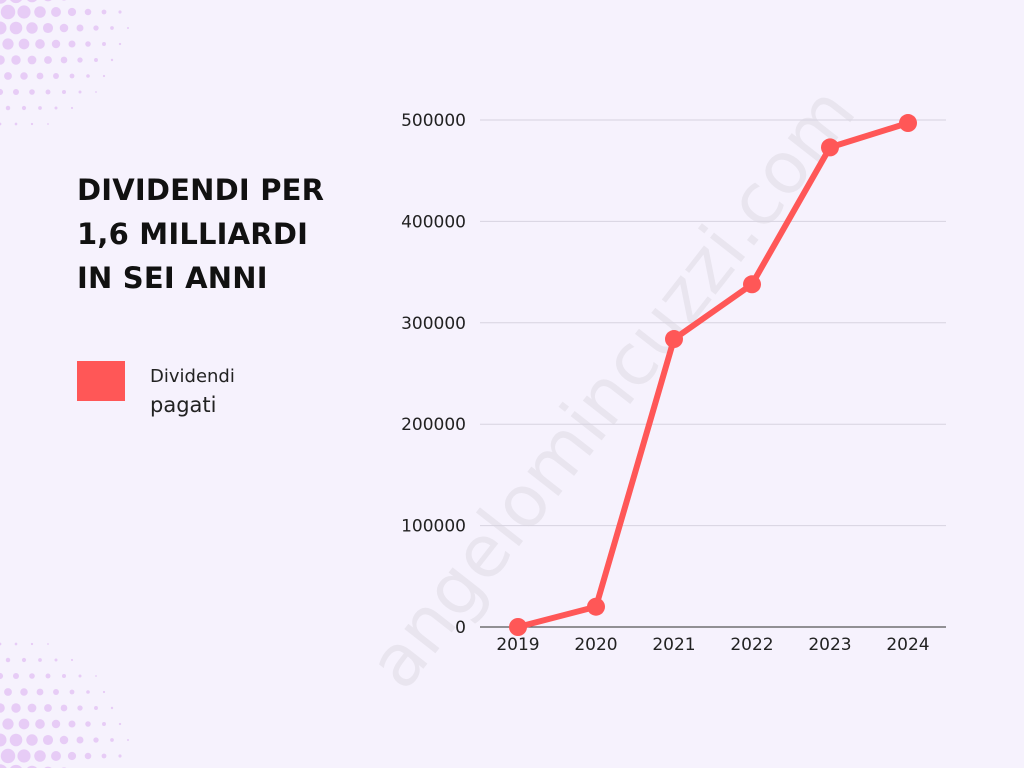  What do you see at coordinates (240, 392) in the screenshot?
I see `legend-label: Dividendi pagati` at bounding box center [240, 392].